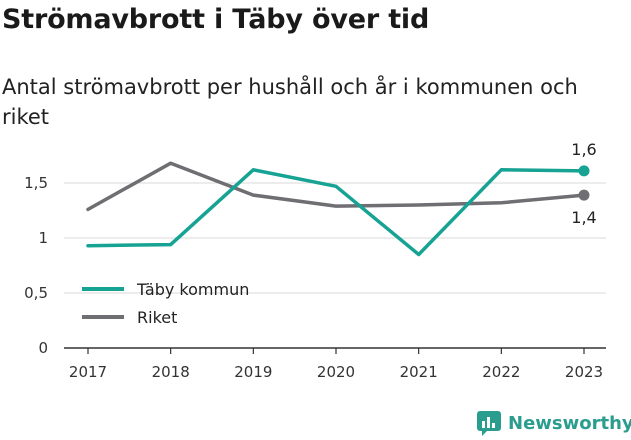 Image resolution: width=631 pixels, height=440 pixels. I want to click on x-tick-label: 2018, so click(171, 372).